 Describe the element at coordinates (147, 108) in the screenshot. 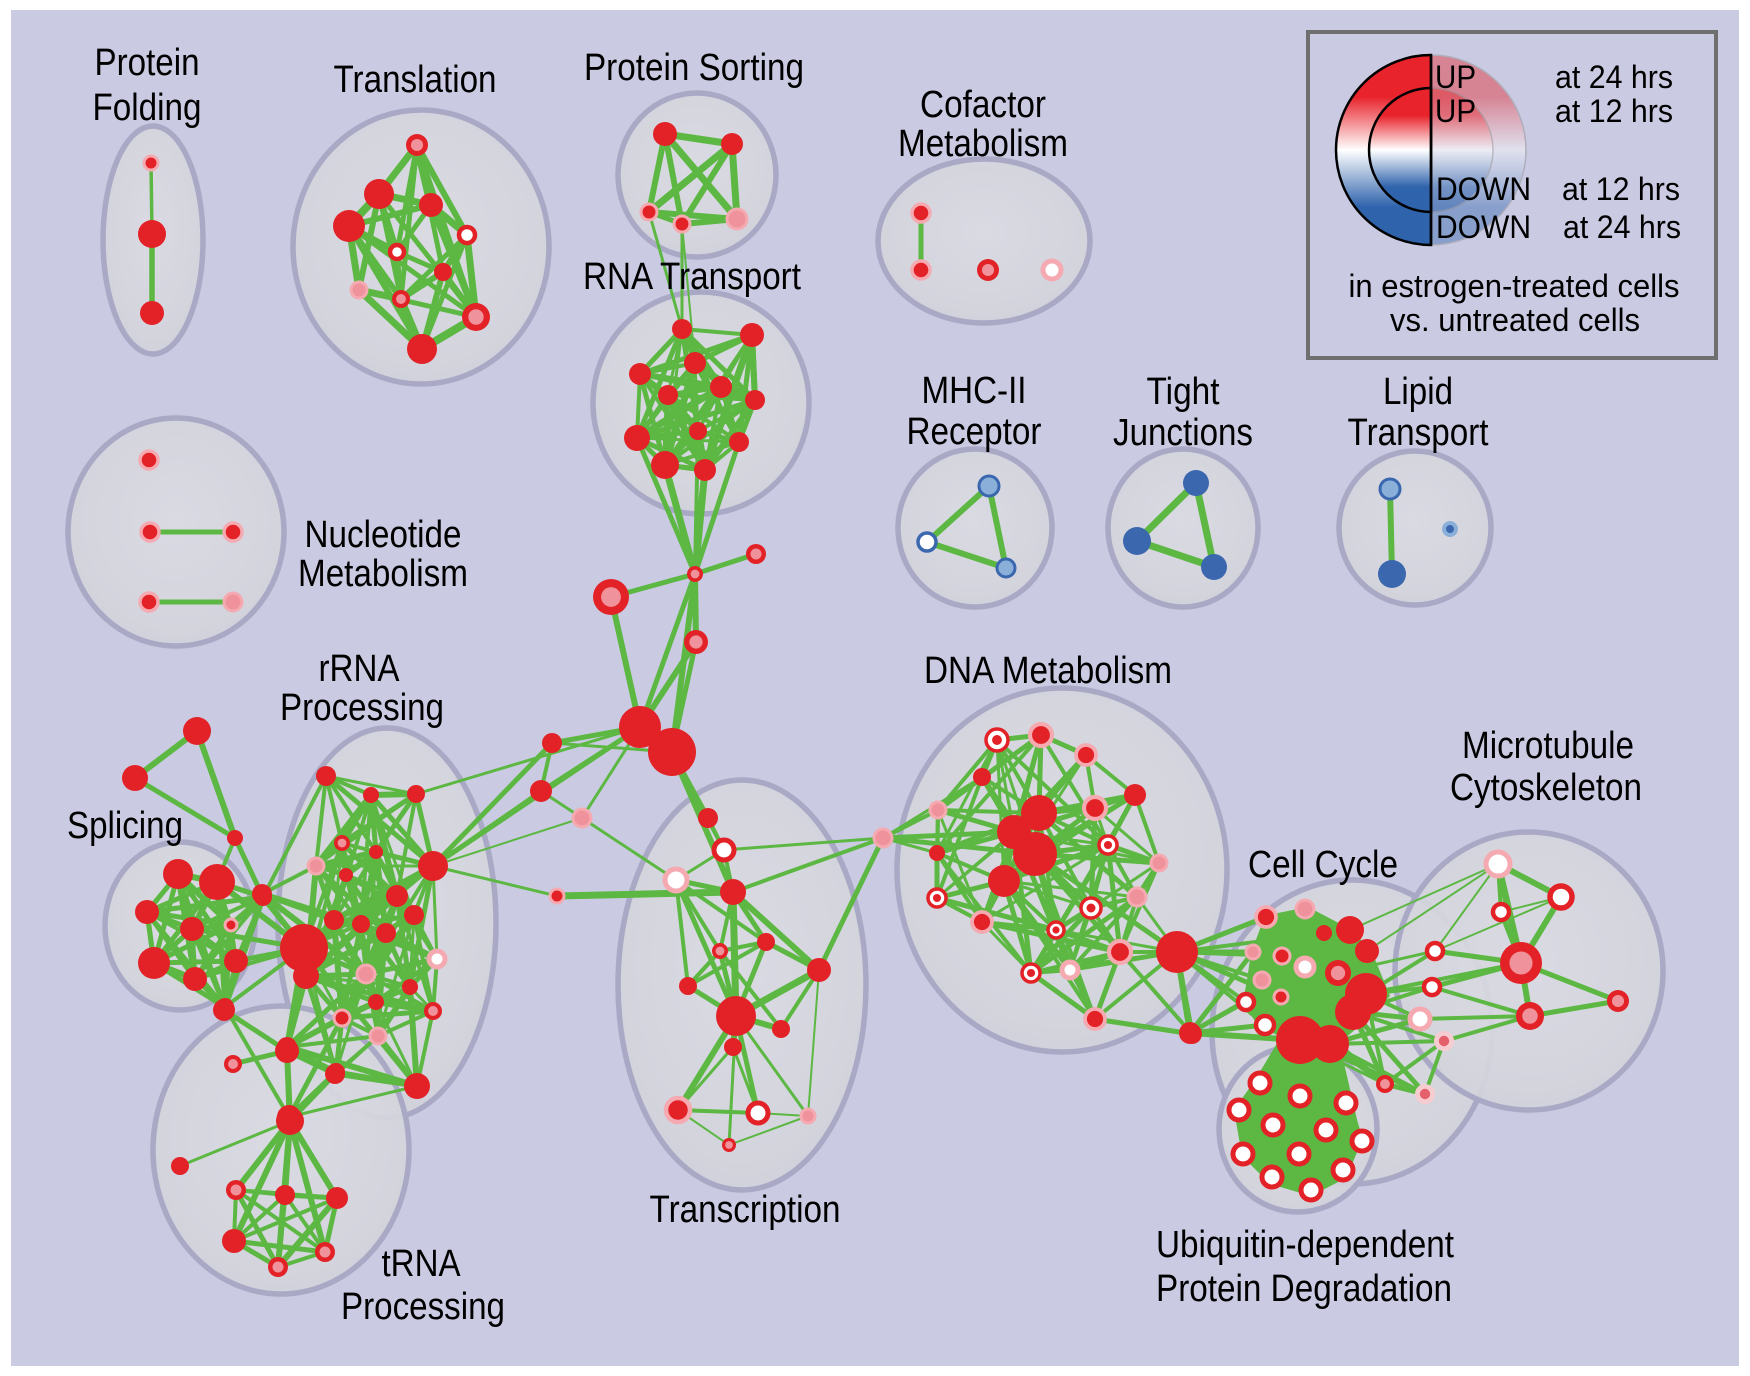

I see `svg-text: Folding` at that location.